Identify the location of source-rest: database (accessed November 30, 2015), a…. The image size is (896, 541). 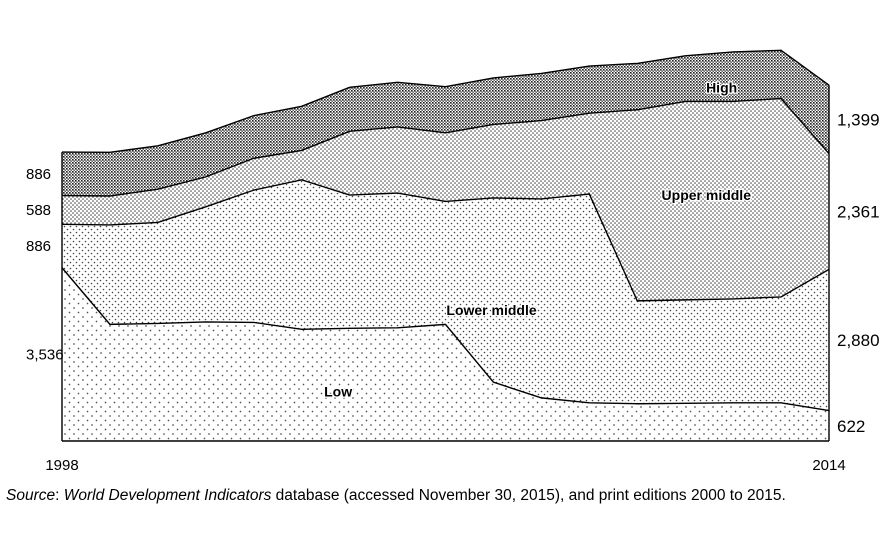
(528, 495).